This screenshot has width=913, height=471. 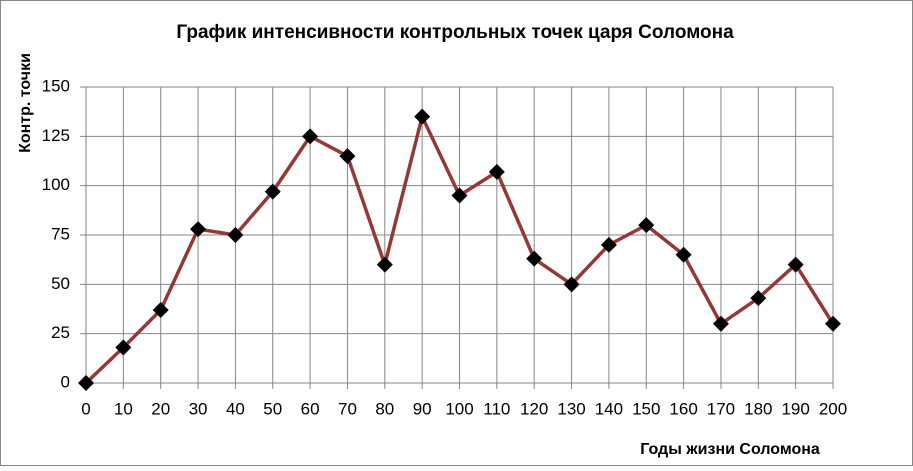 What do you see at coordinates (85, 408) in the screenshot?
I see `x-tick-label: 0` at bounding box center [85, 408].